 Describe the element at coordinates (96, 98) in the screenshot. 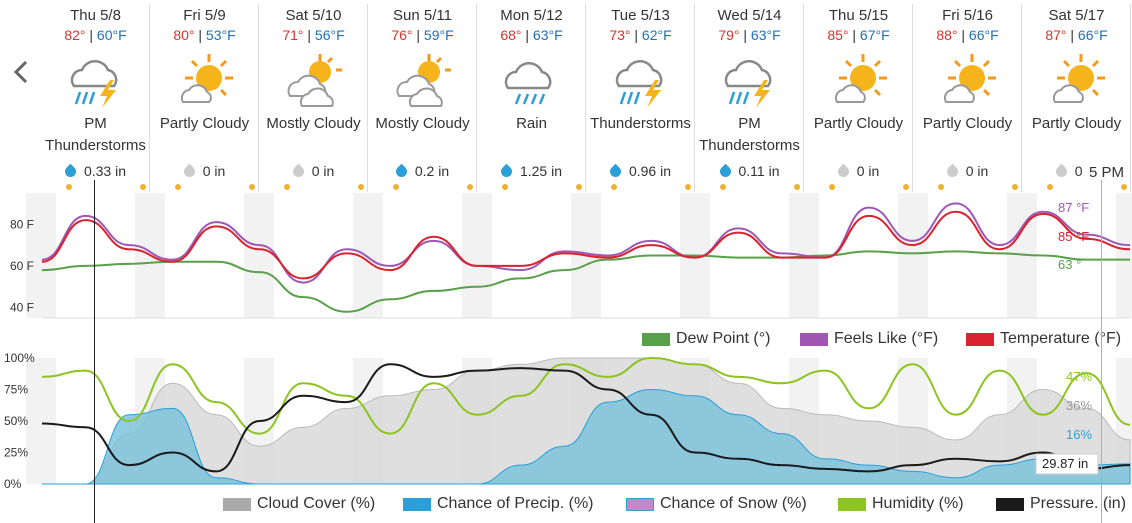

I see `day-column: Thu 5/8 82° | 60°F PM Thunderstorms 0.33 in` at that location.